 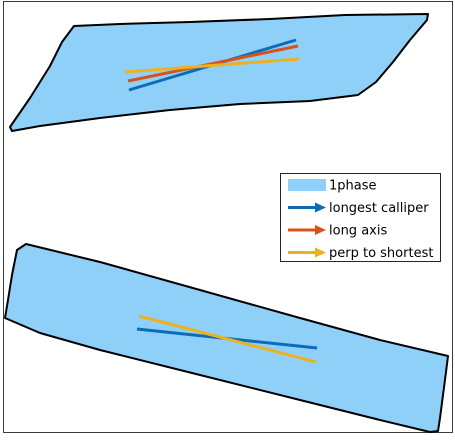 What do you see at coordinates (353, 186) in the screenshot?
I see `legend-label: 1phase` at bounding box center [353, 186].